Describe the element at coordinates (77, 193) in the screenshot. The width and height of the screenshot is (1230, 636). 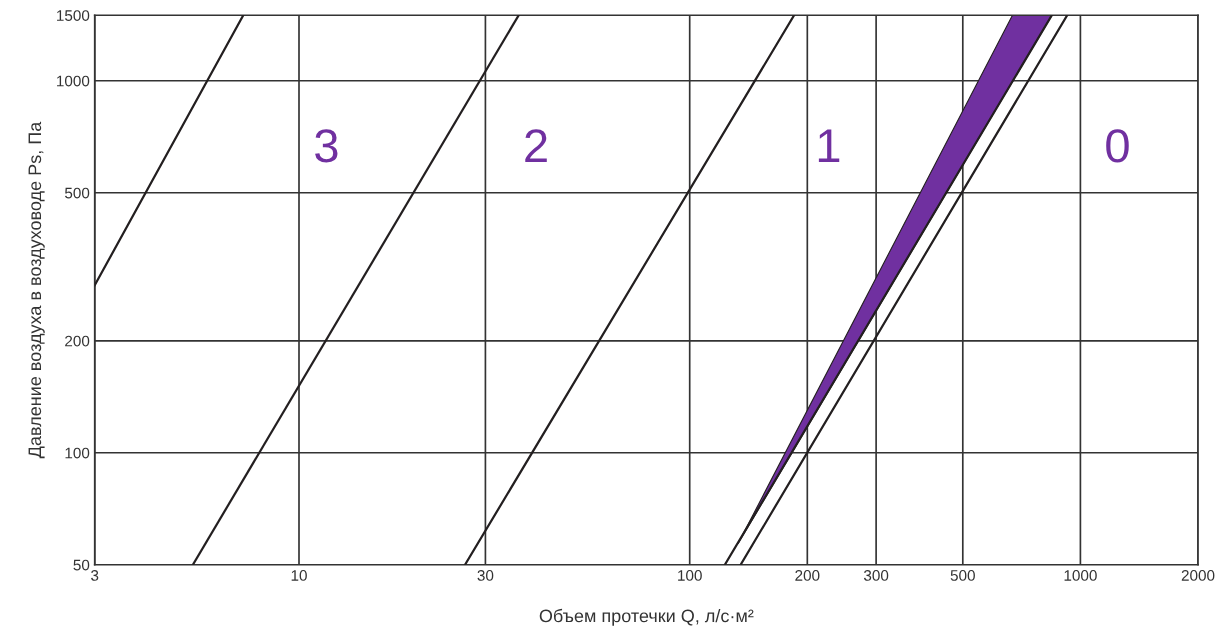
I see `y-tick-label: 500` at that location.